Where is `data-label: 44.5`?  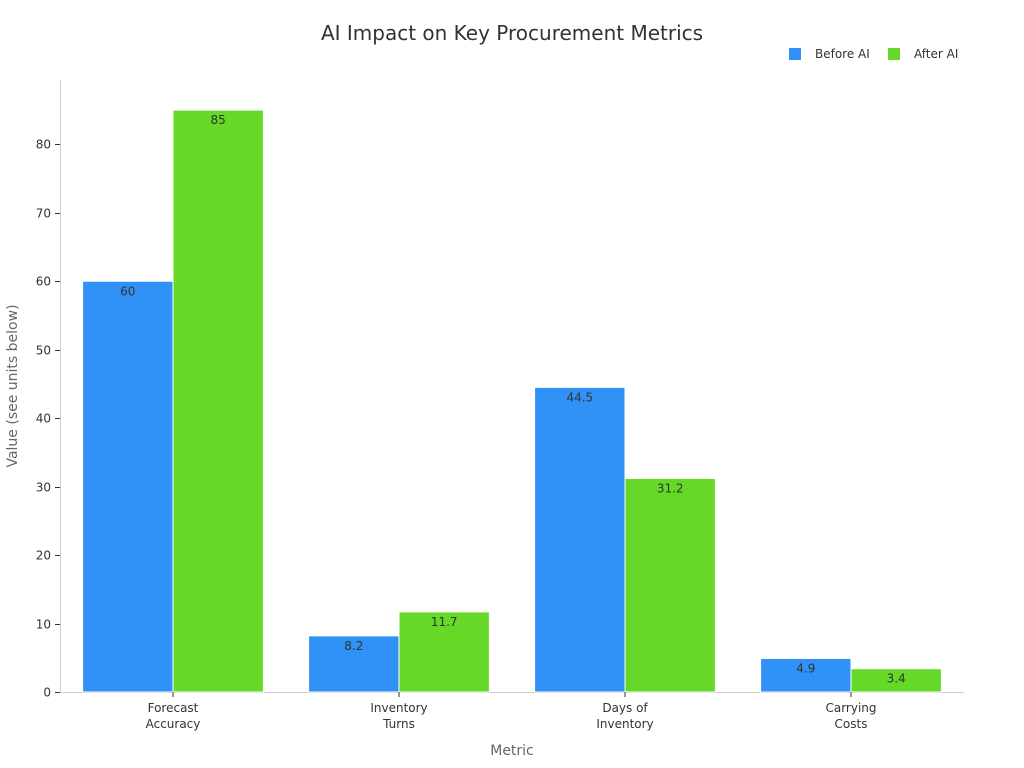 data-label: 44.5 is located at coordinates (579, 397).